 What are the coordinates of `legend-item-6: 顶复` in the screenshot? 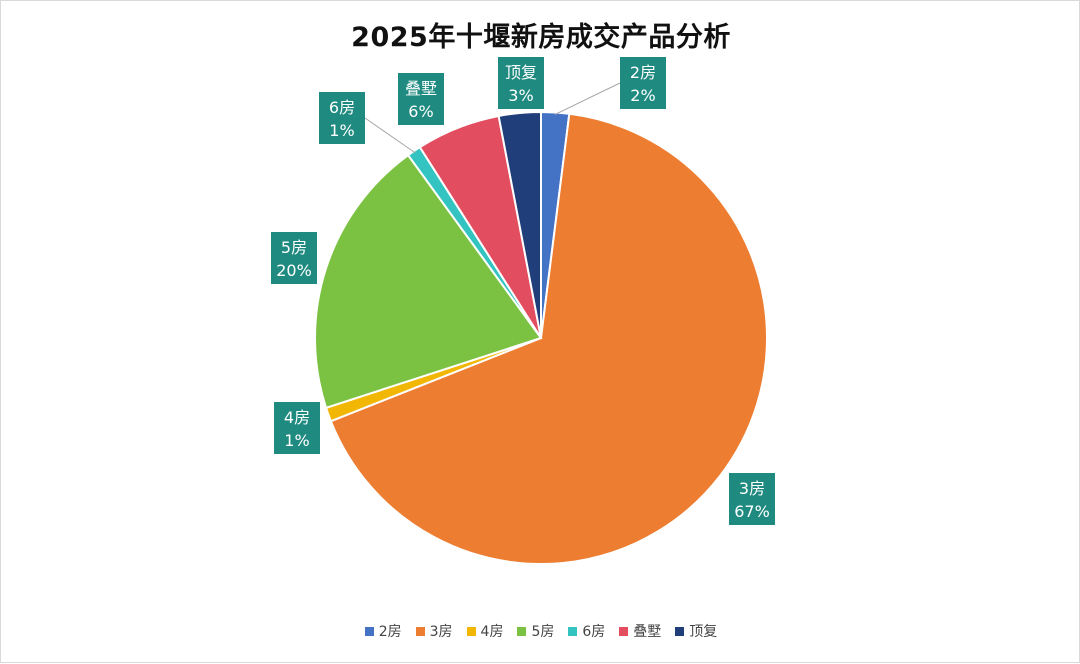 It's located at (696, 631).